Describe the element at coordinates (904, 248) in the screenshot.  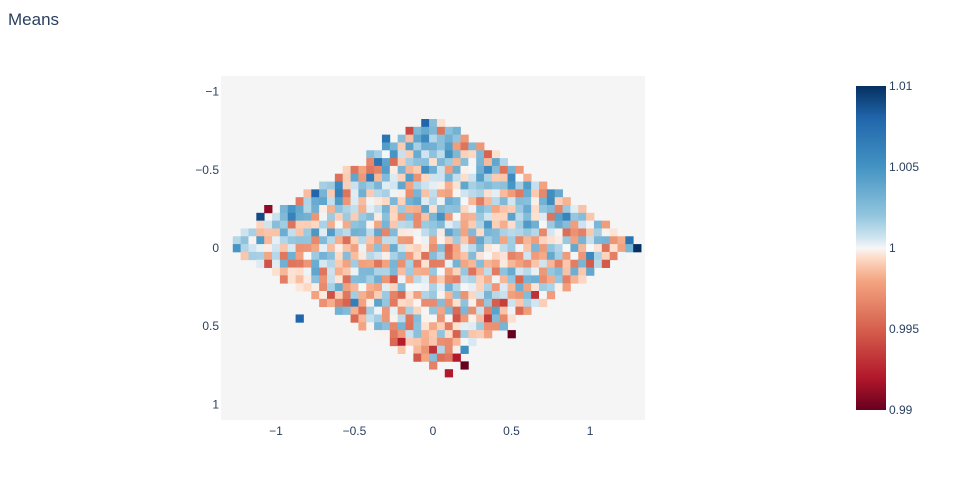
I see `colorbar-ticks: 1.01 1.005 1 0.995 0.99` at that location.